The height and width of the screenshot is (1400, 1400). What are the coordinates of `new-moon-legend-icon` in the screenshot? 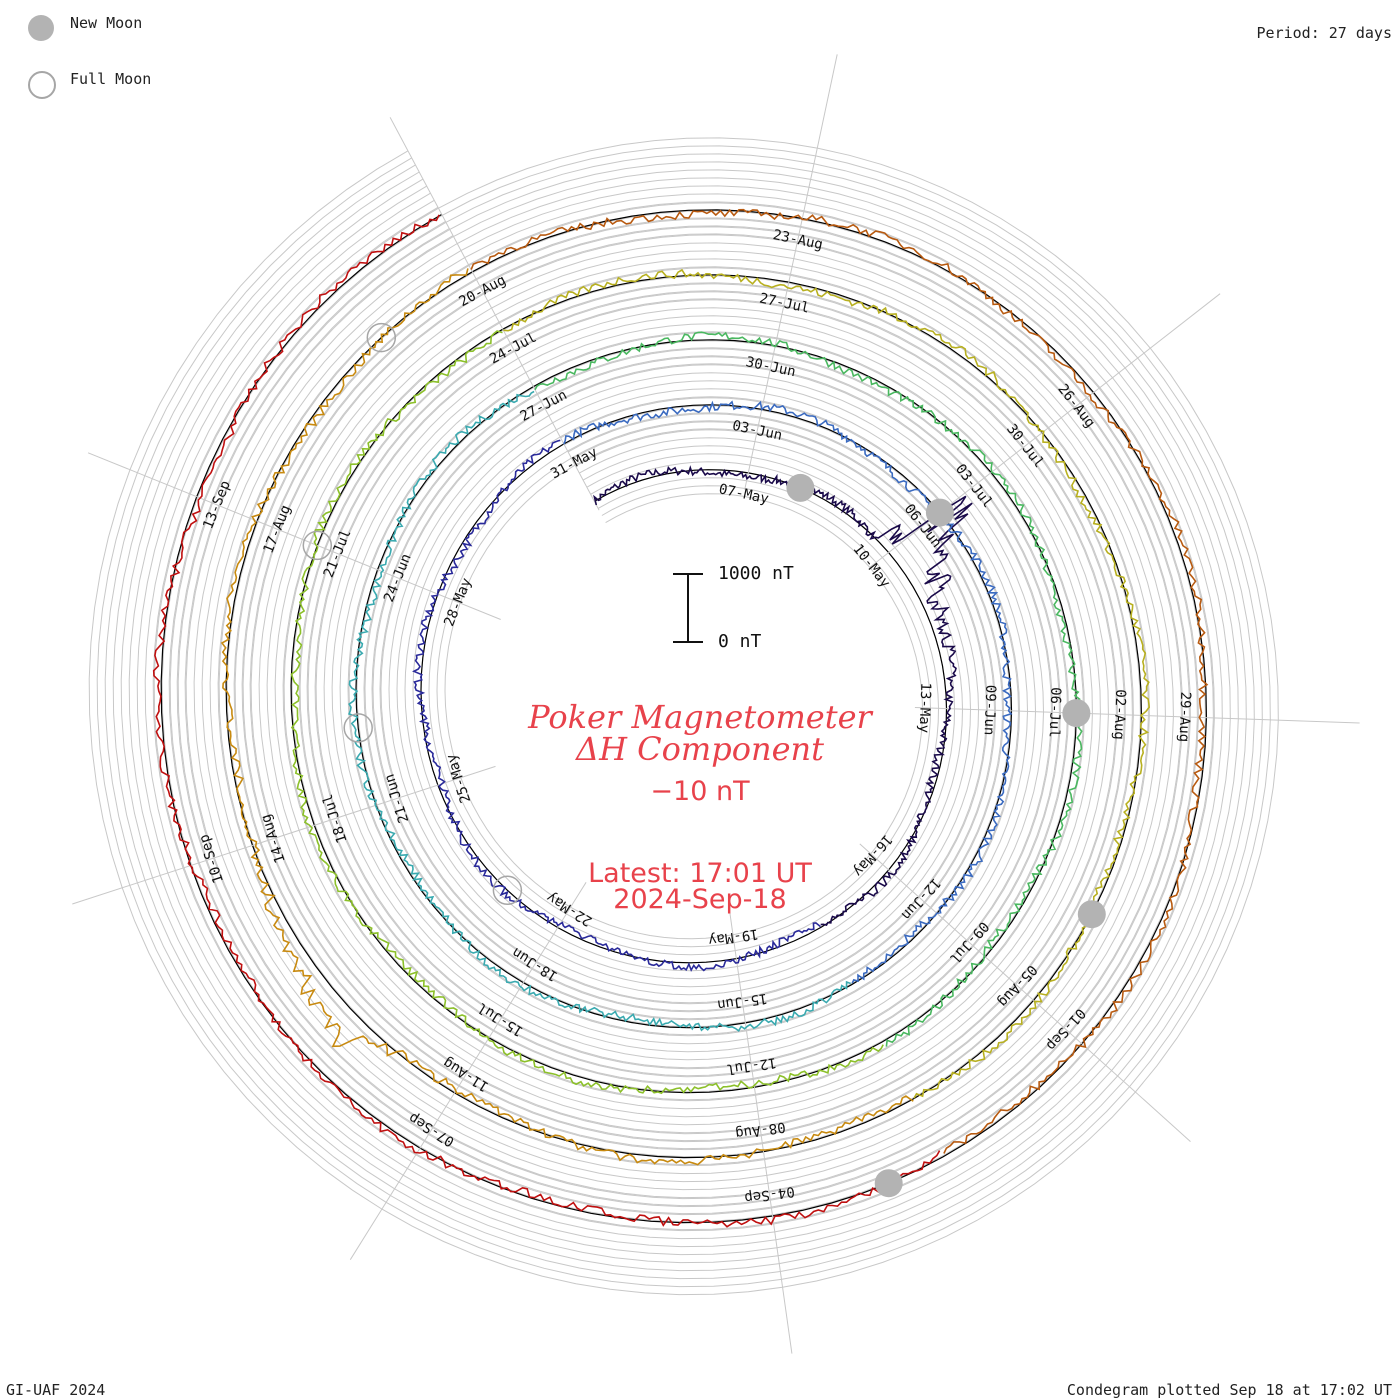 It's located at (41, 28).